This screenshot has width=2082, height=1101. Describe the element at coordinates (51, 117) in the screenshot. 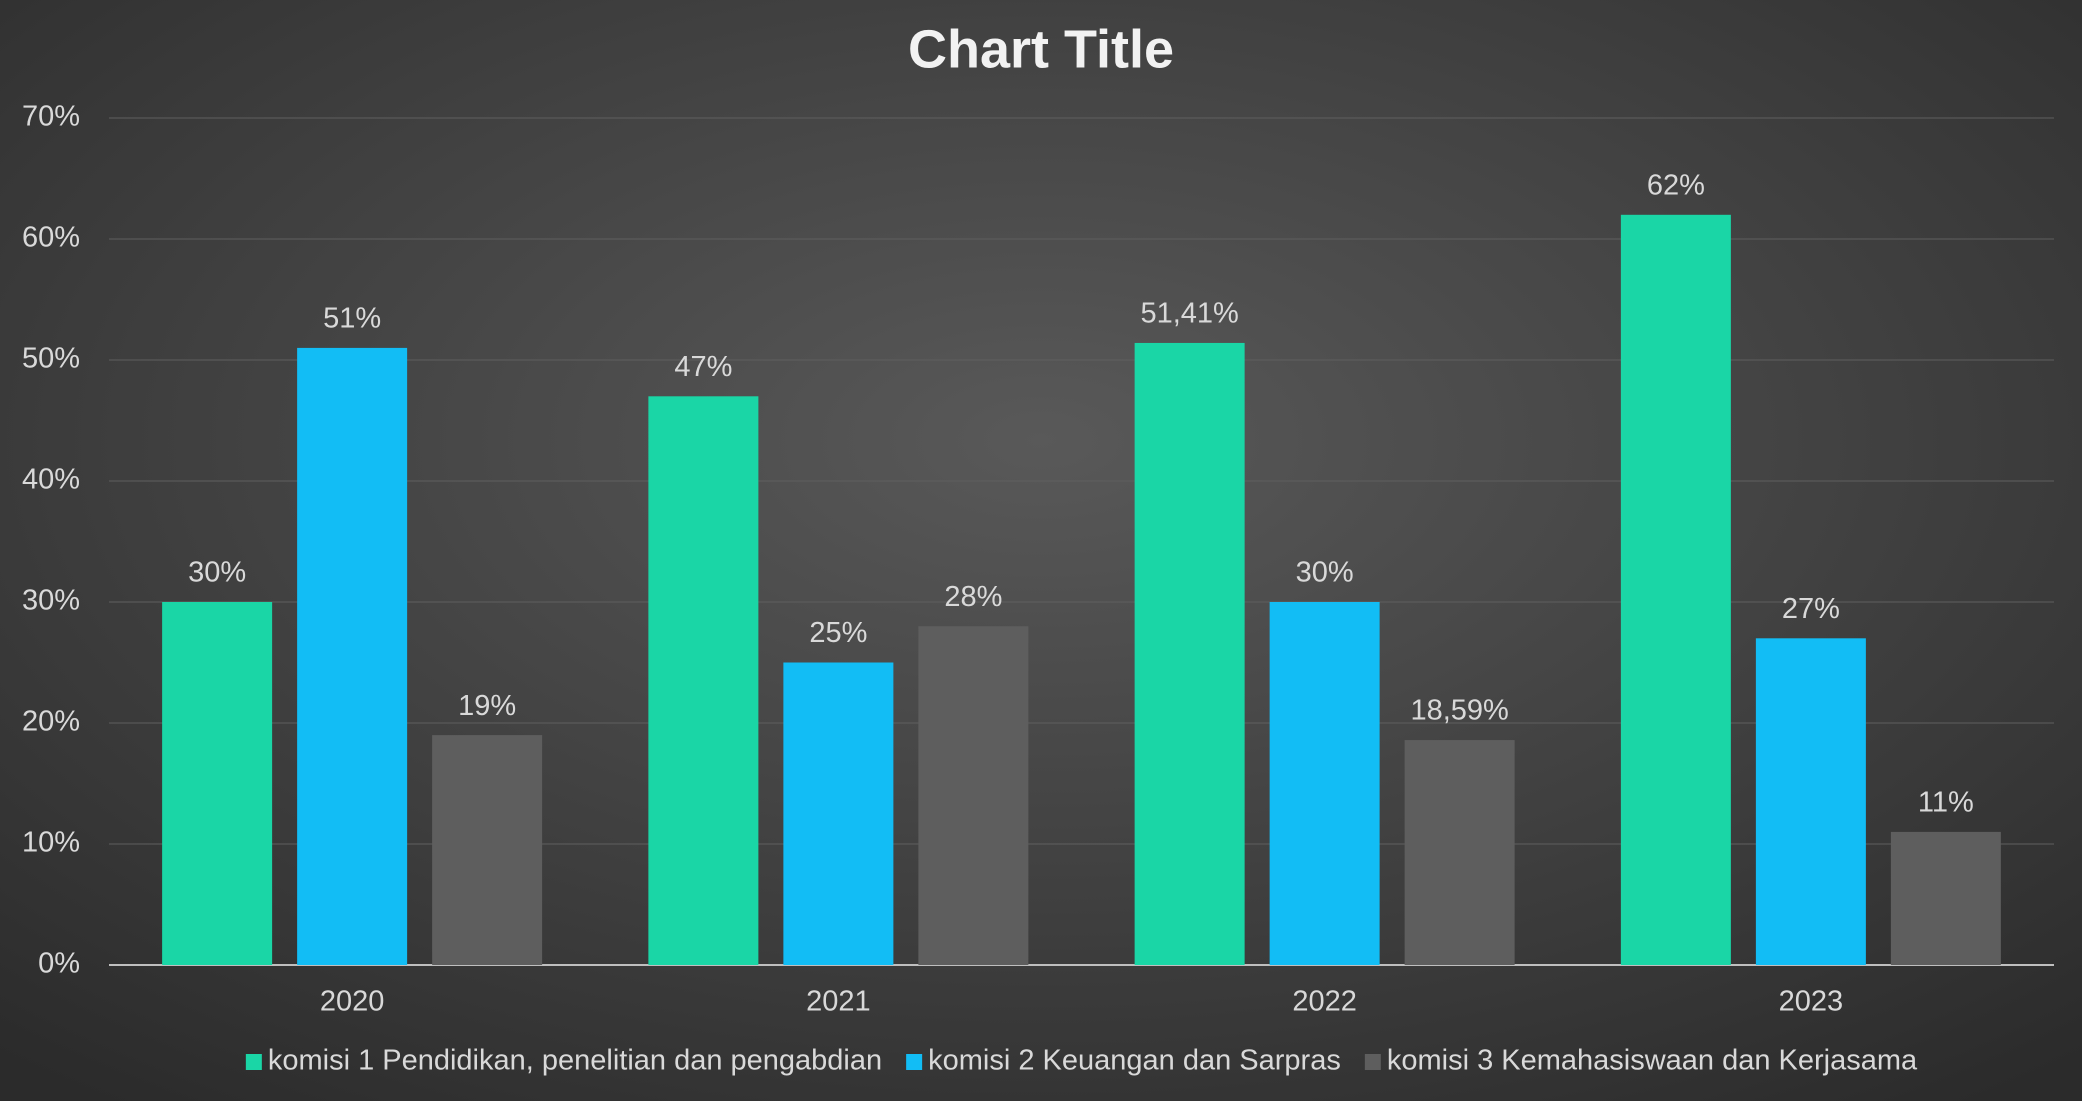

I see `y-tick-label: 70%` at that location.